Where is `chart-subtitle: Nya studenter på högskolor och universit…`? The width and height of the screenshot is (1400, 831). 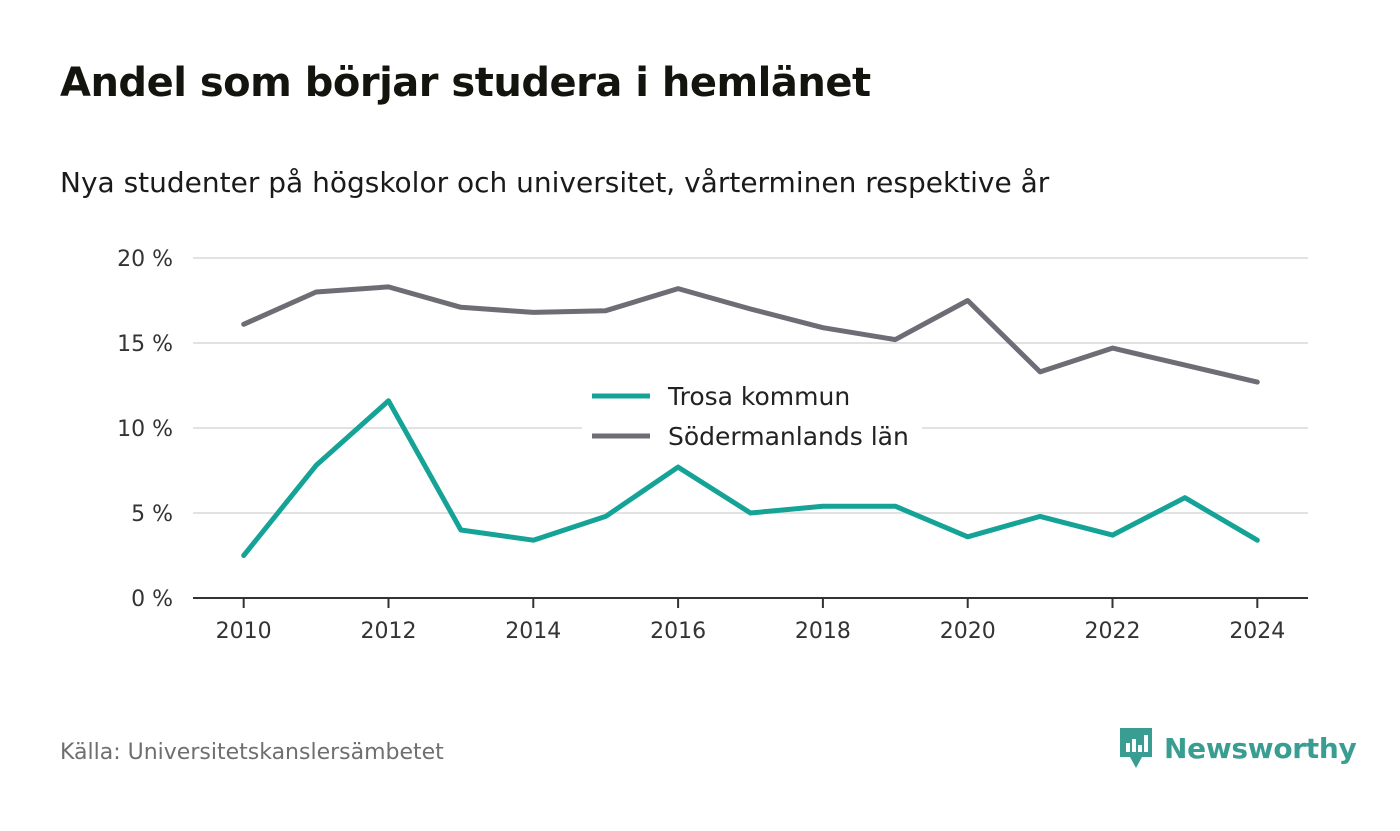
chart-subtitle: Nya studenter på högskolor och universit… is located at coordinates (555, 182).